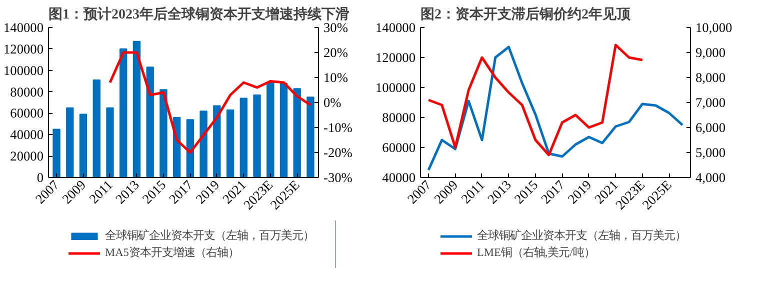 This screenshot has height=305, width=767. Describe the element at coordinates (711, 102) in the screenshot. I see `y2-tick-label: 7,000` at that location.